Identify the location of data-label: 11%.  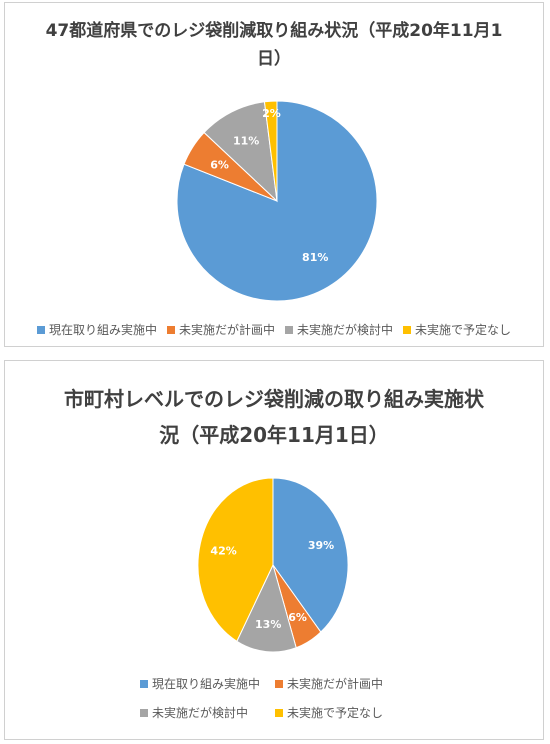
(246, 140).